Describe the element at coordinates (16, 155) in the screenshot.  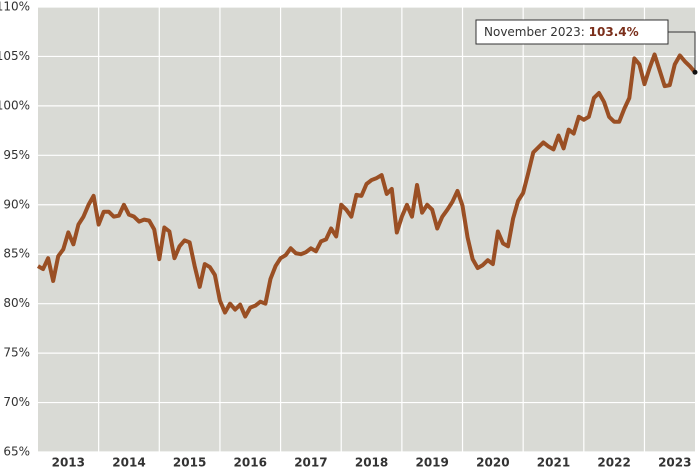
I see `y-tick-label: 95%` at that location.